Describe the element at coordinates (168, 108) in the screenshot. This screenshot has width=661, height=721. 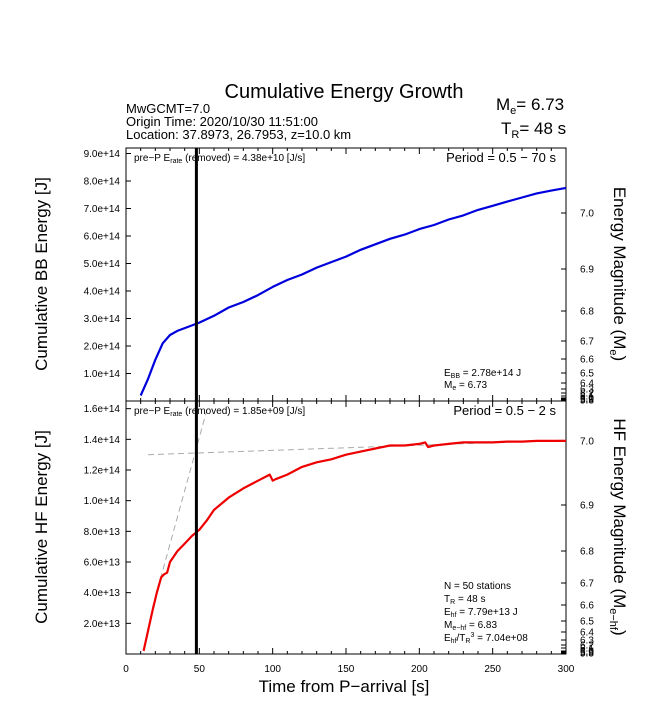
I see `event-label: MwGCMT=7.0` at that location.